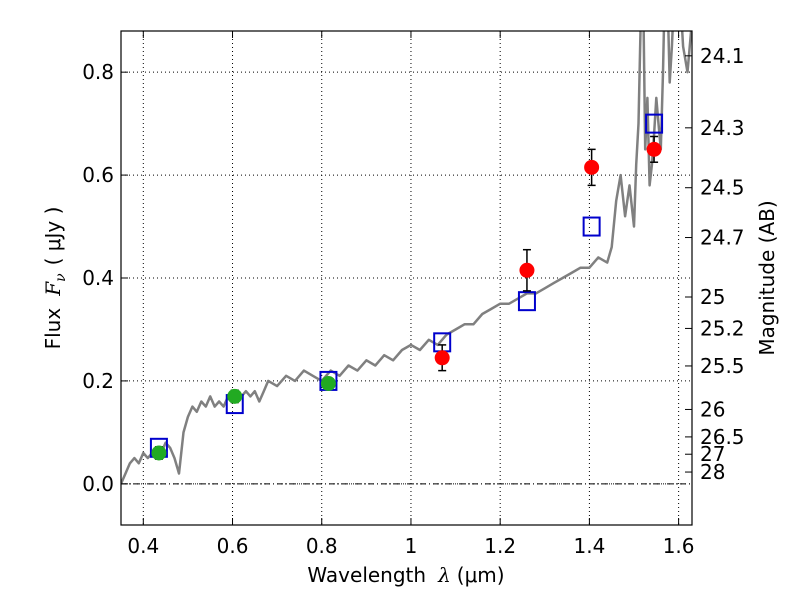 The image size is (800, 600). What do you see at coordinates (722, 328) in the screenshot?
I see `y2-tick-label: 25.2` at bounding box center [722, 328].